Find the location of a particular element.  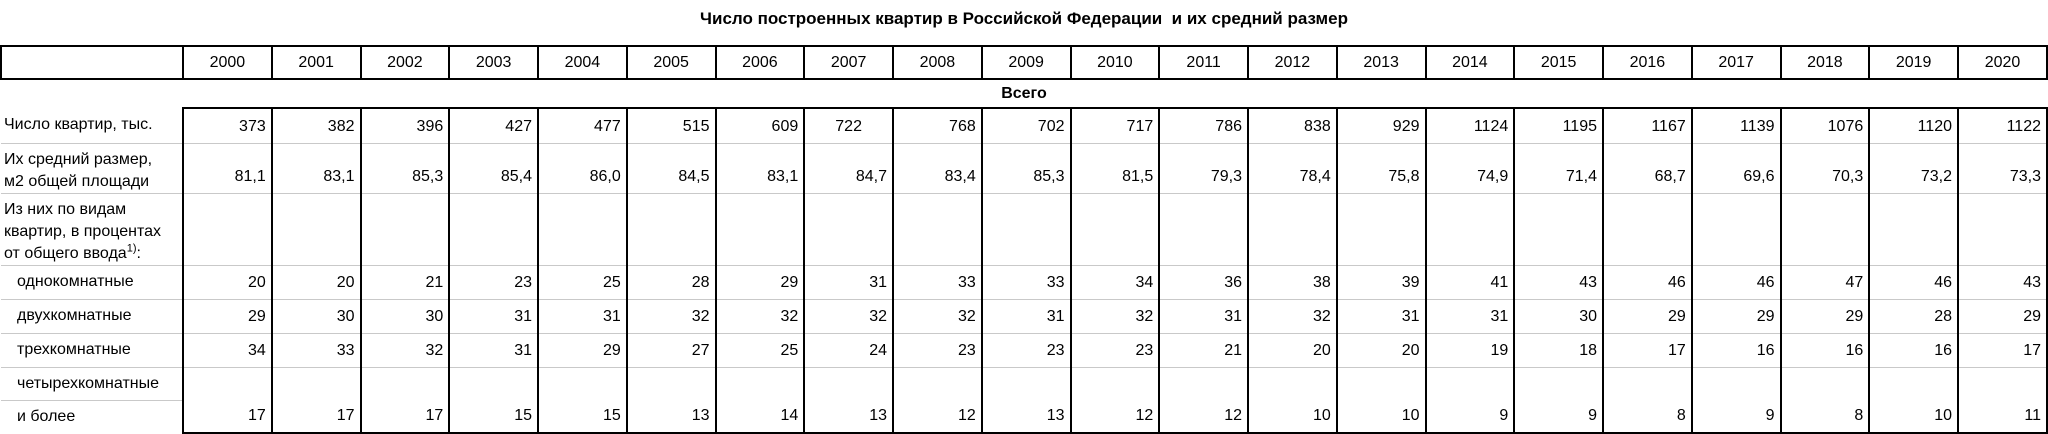

cell-two-room-2014: 31 is located at coordinates (1469, 315).